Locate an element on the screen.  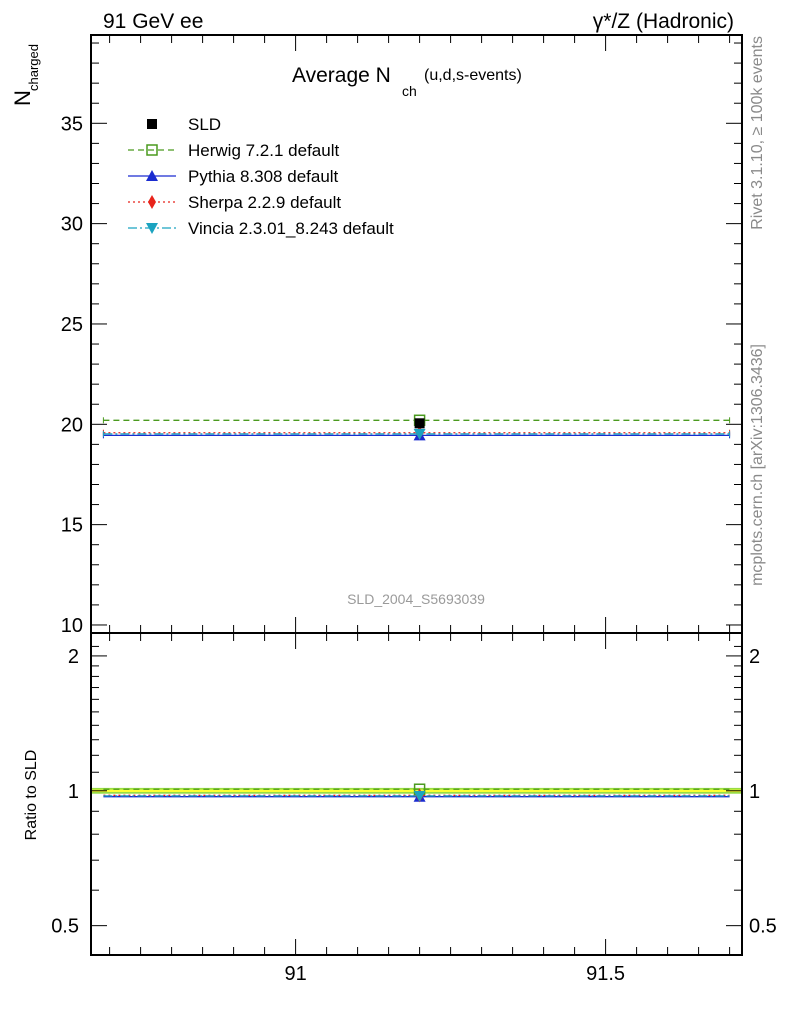
ratio-band-inner is located at coordinates (416, 790).